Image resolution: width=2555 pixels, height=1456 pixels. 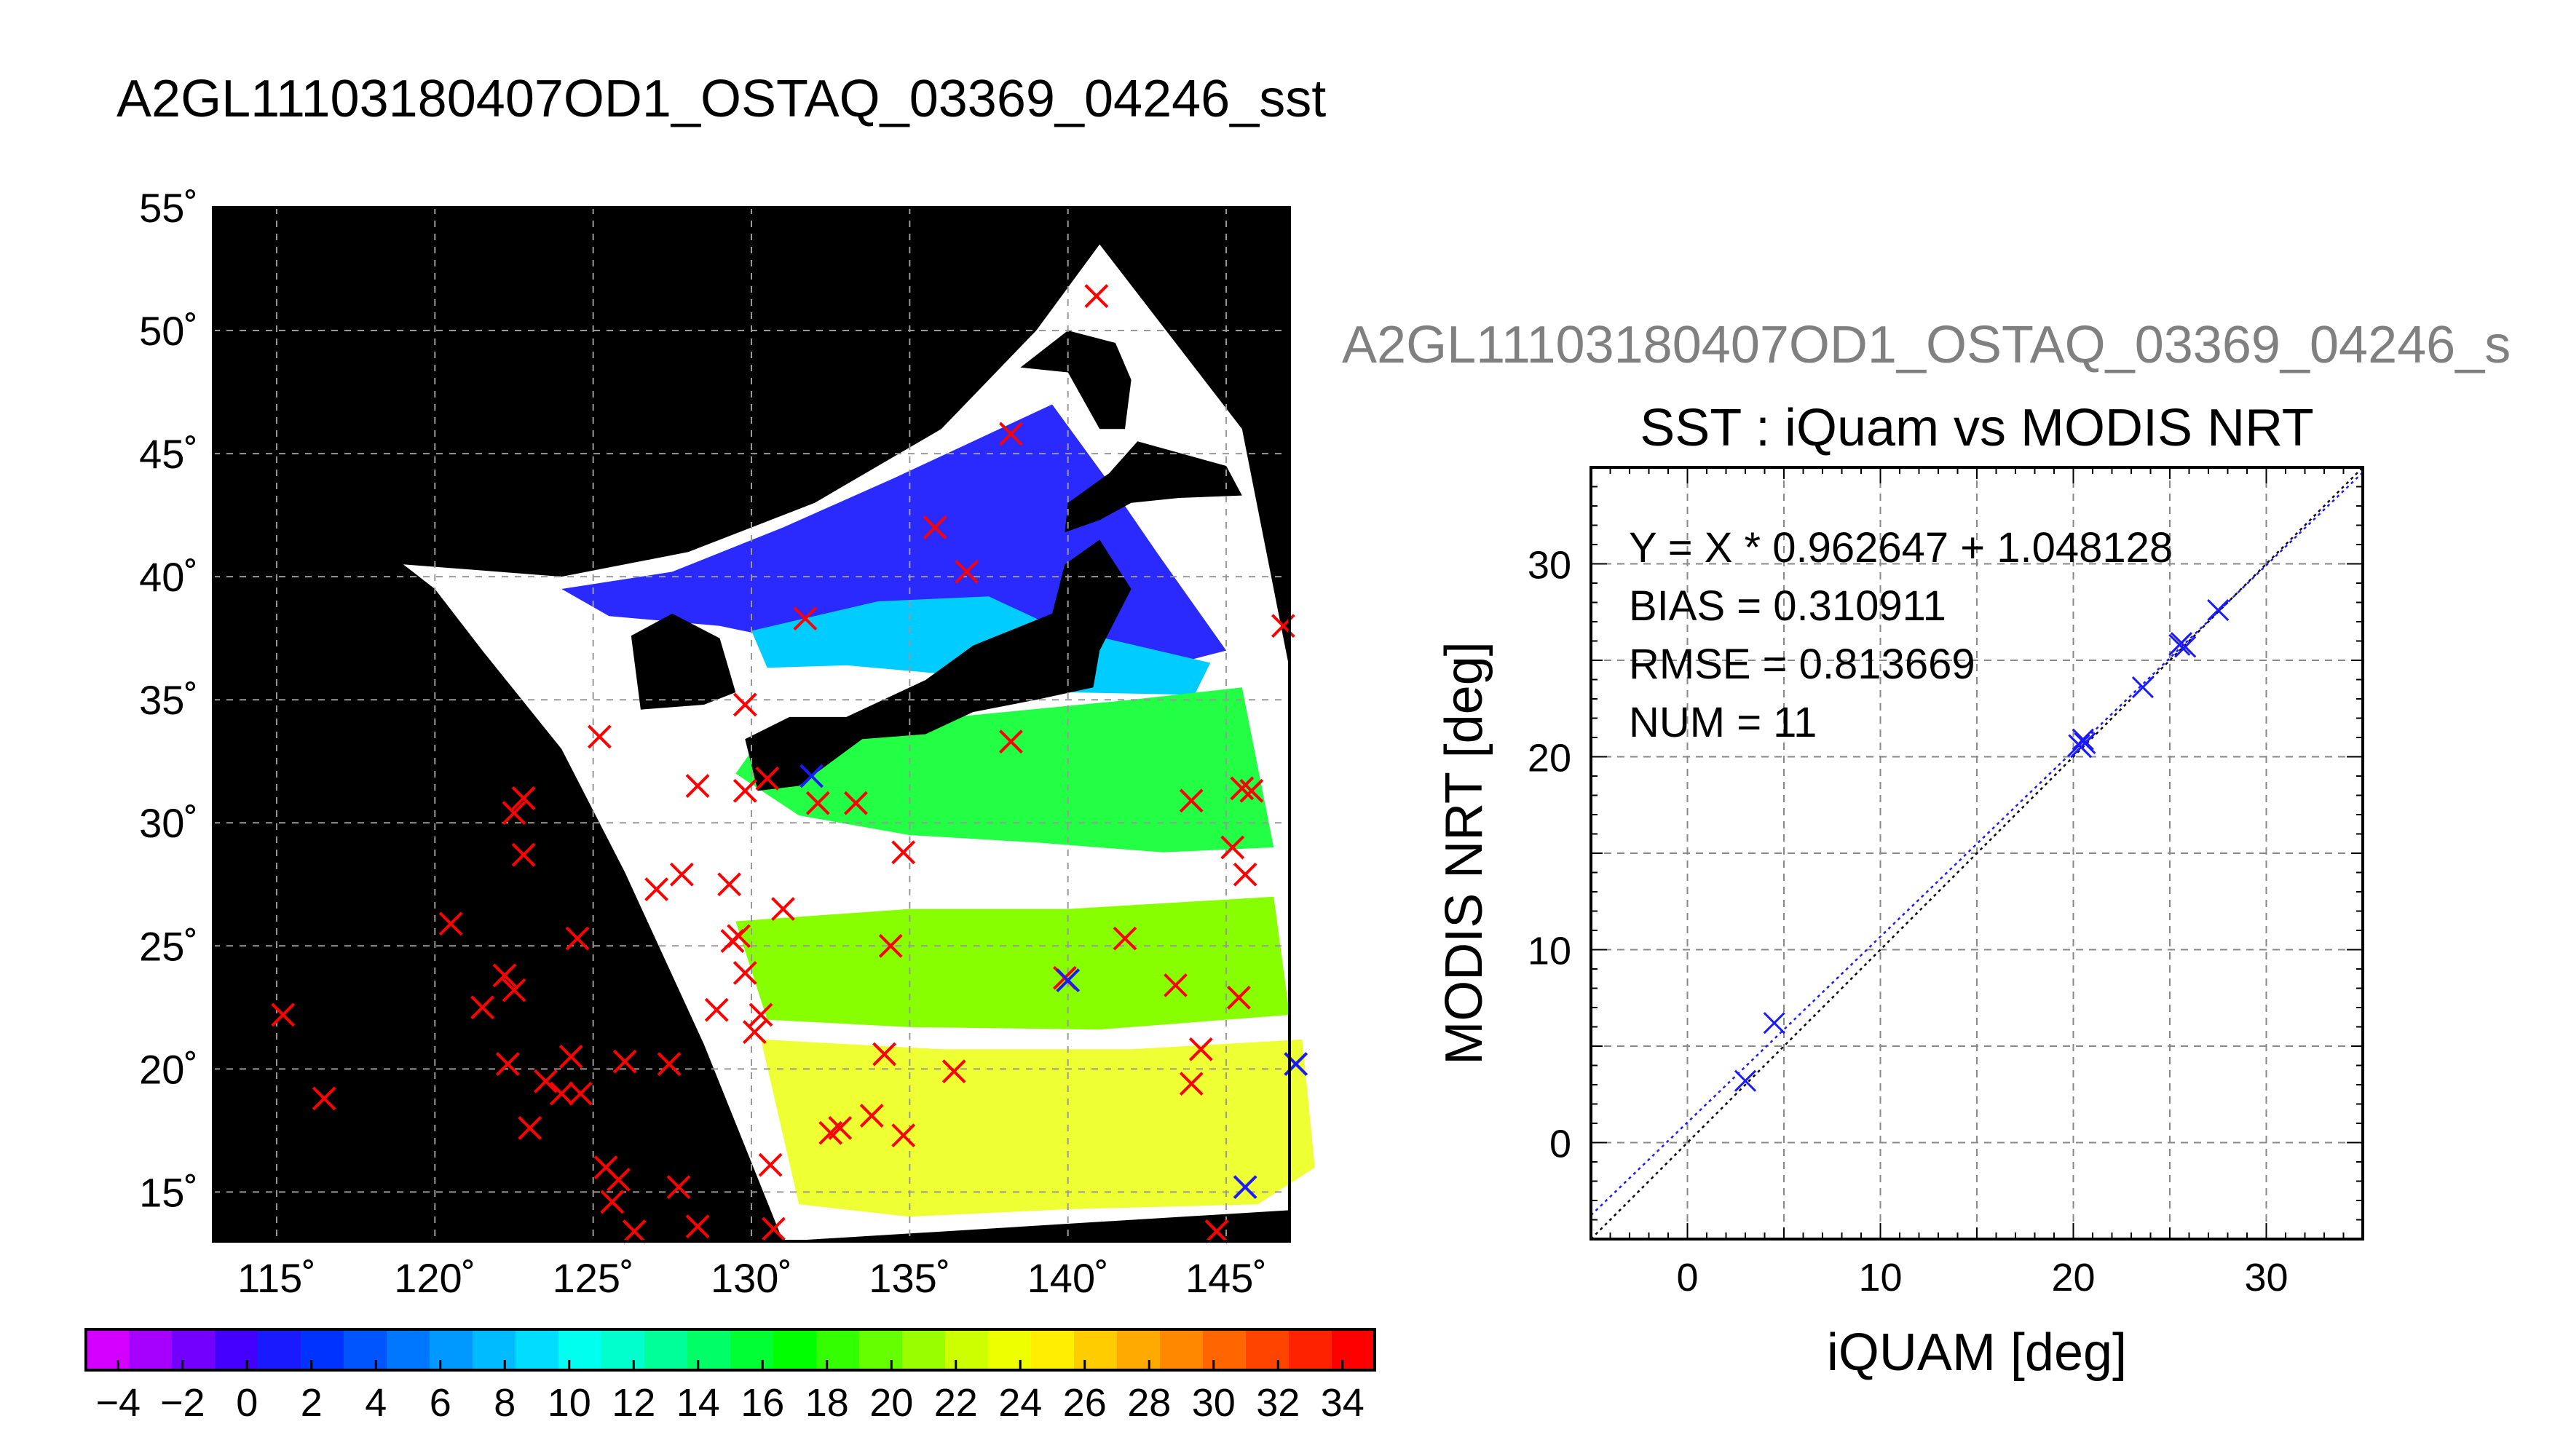 I want to click on warmer-water, so click(x=1012, y=963).